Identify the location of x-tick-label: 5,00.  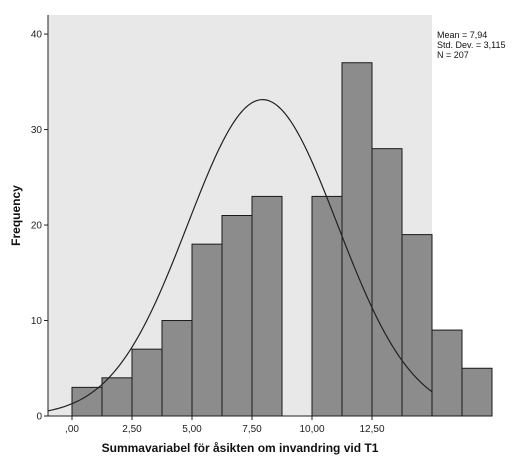
(192, 429).